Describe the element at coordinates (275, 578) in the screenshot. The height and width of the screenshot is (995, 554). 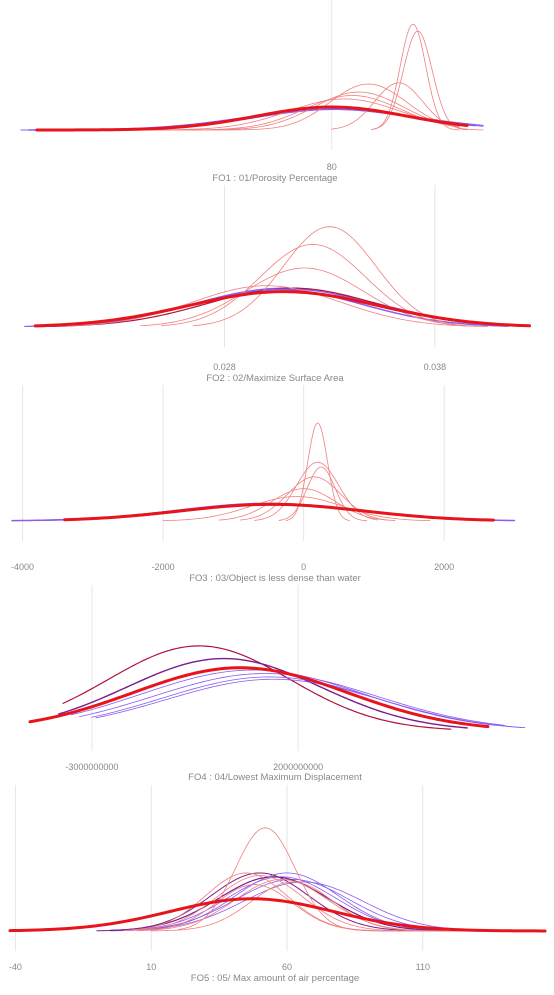
I see `chart-title: FO3 : 03/Object is less dense than water` at that location.